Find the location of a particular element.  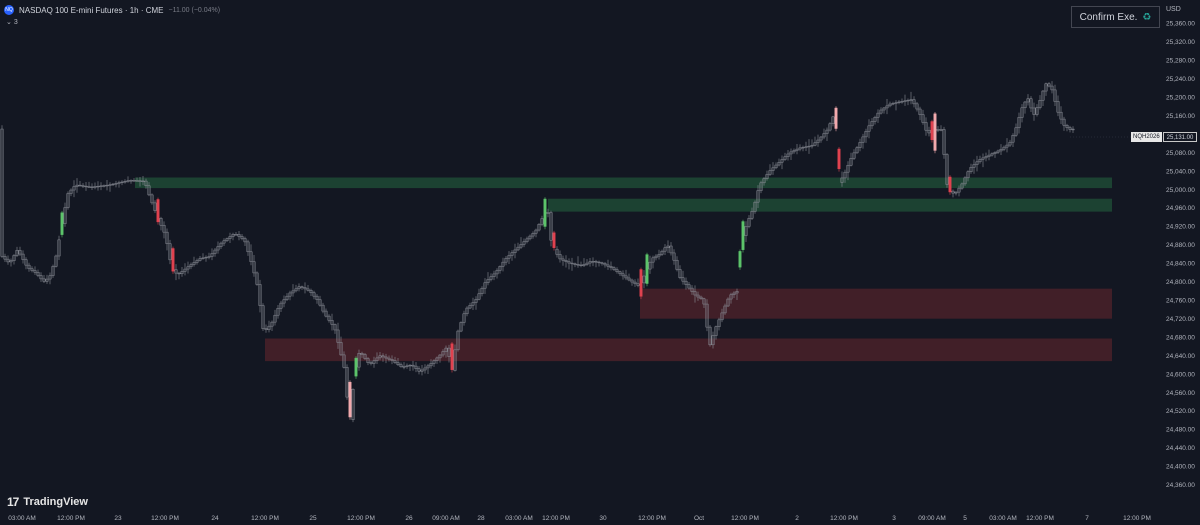

tradingview-logo: 17 TradingView is located at coordinates (47, 502).